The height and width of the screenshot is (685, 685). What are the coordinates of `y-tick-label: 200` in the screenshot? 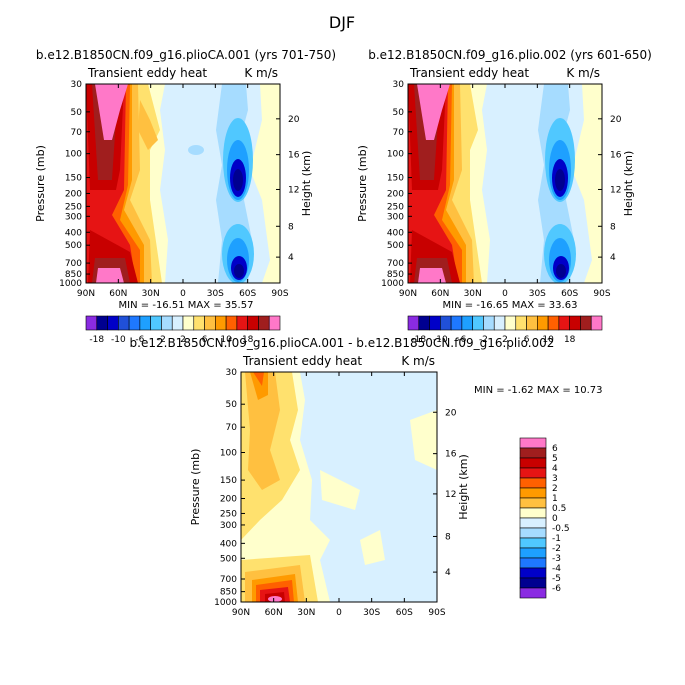 It's located at (228, 500).